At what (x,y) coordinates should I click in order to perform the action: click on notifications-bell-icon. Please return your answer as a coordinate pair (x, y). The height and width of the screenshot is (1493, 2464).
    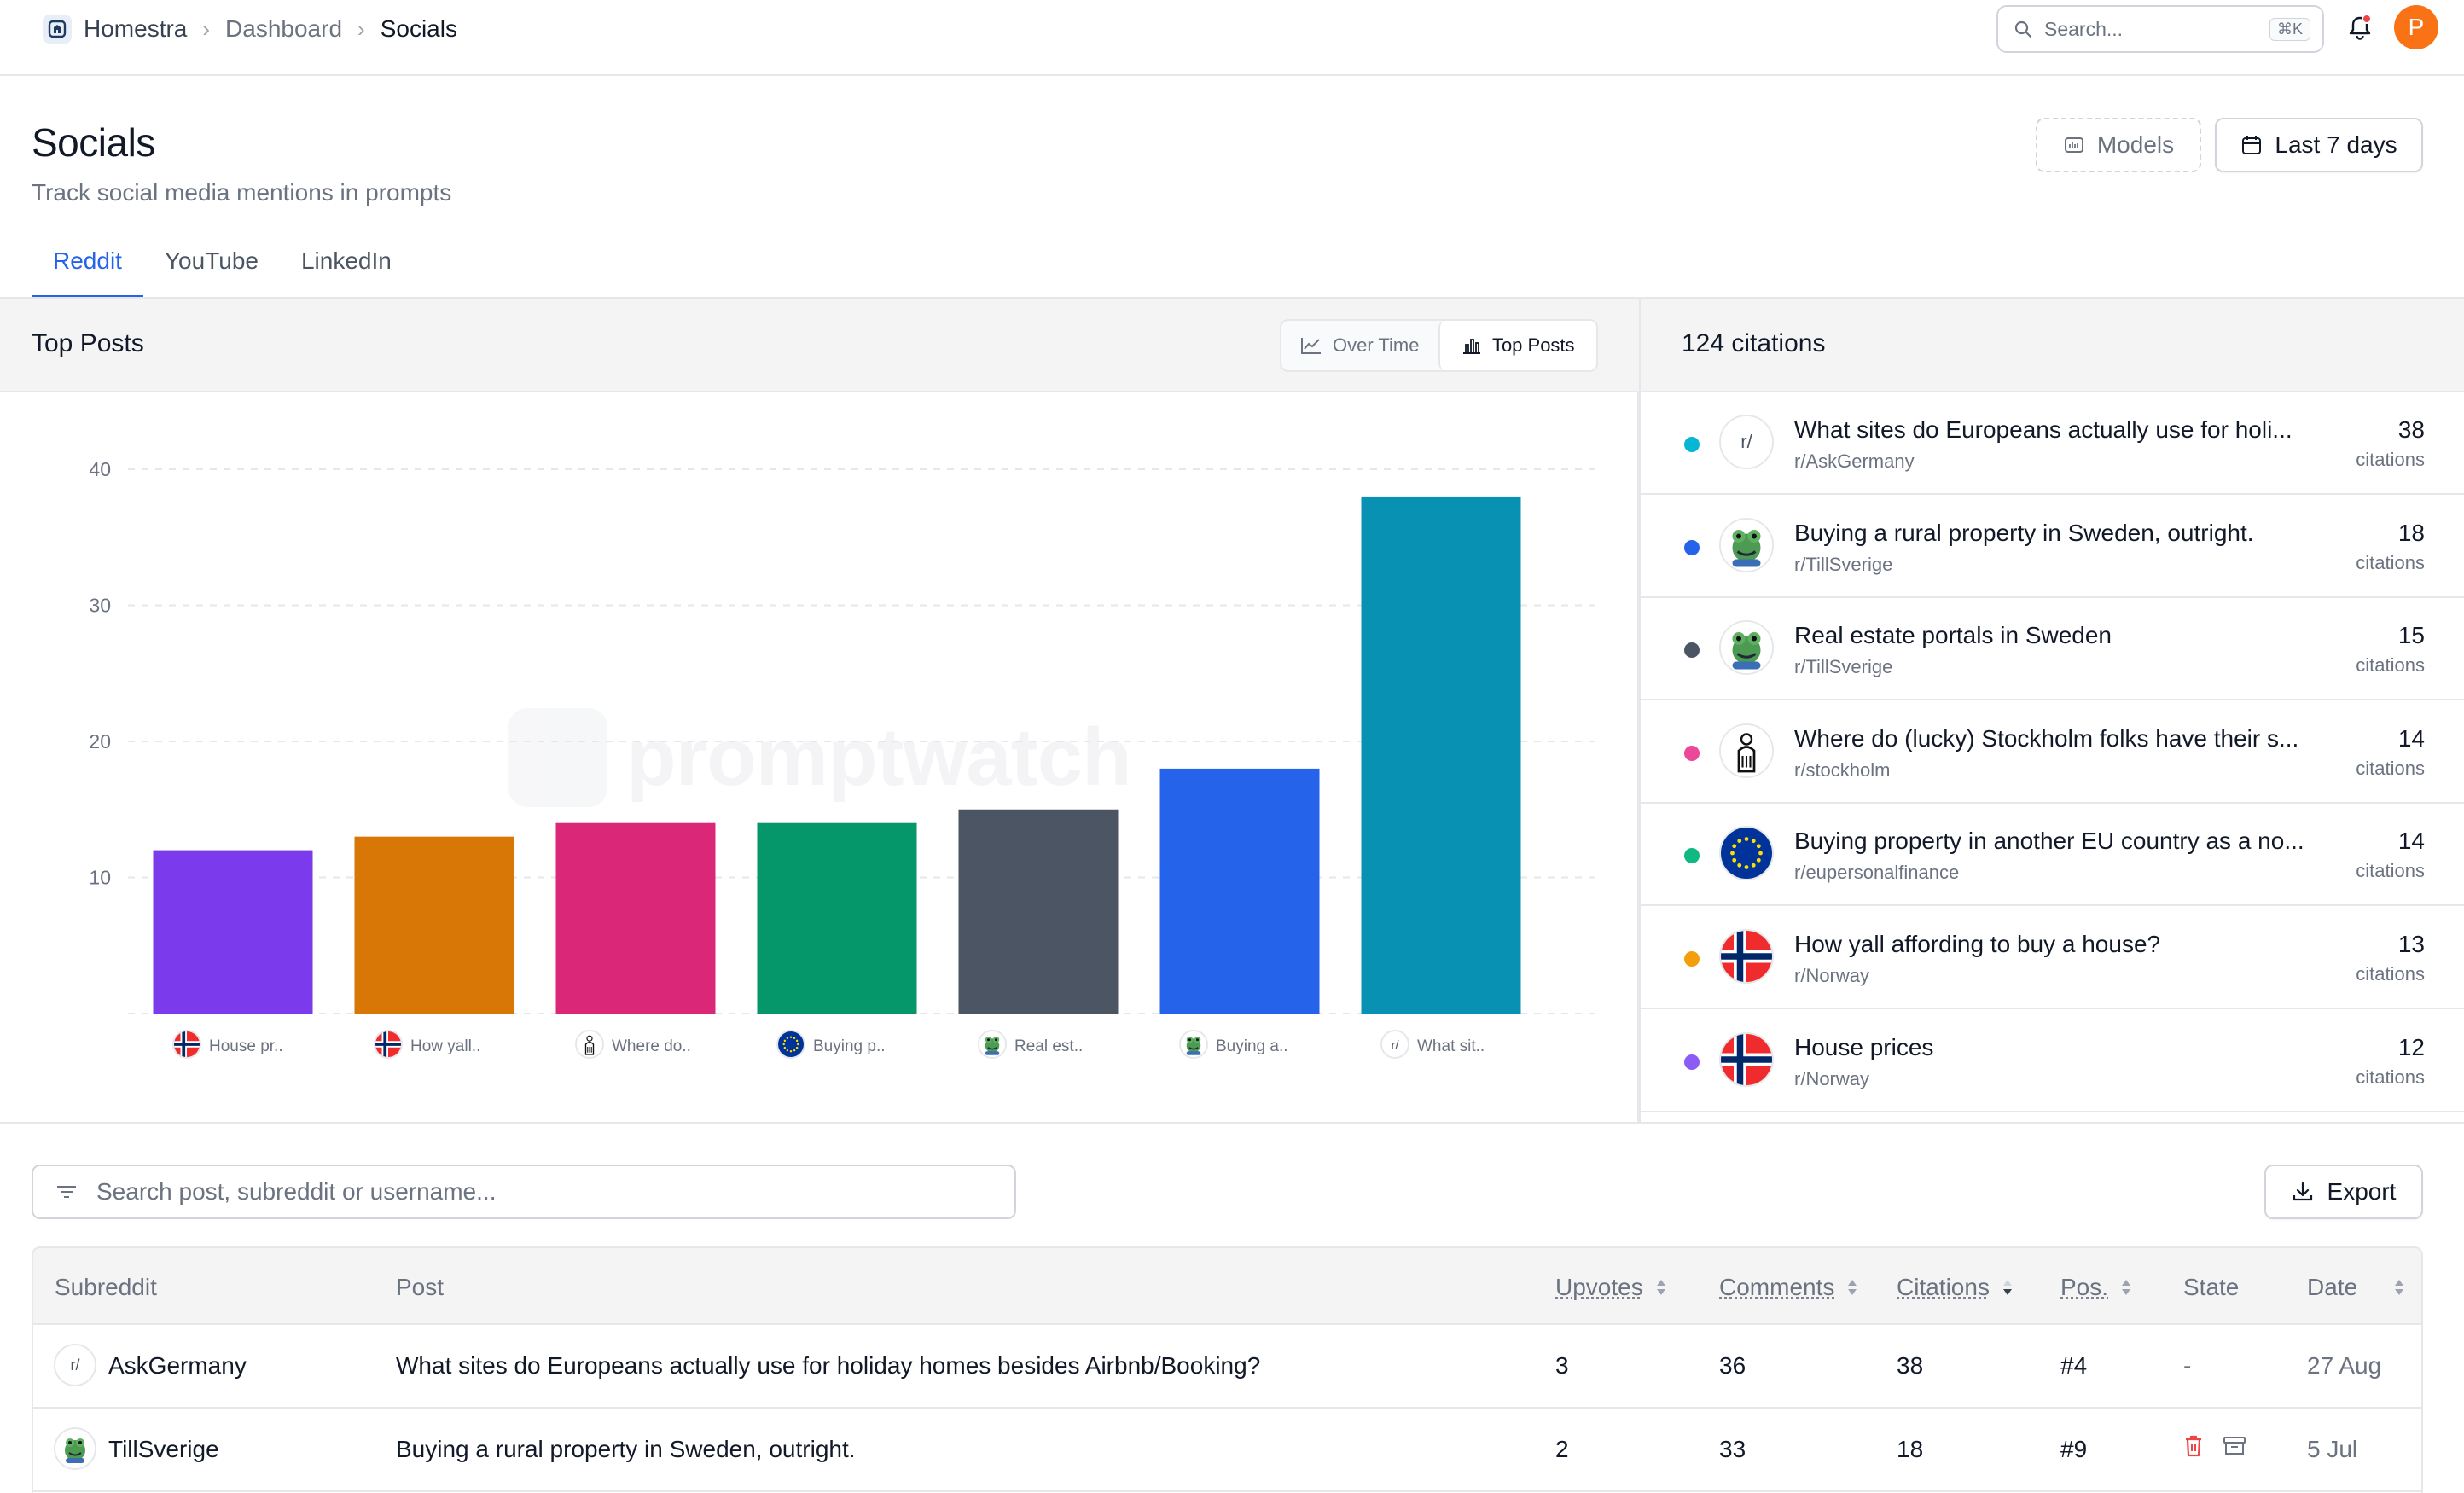
    Looking at the image, I should click on (2360, 27).